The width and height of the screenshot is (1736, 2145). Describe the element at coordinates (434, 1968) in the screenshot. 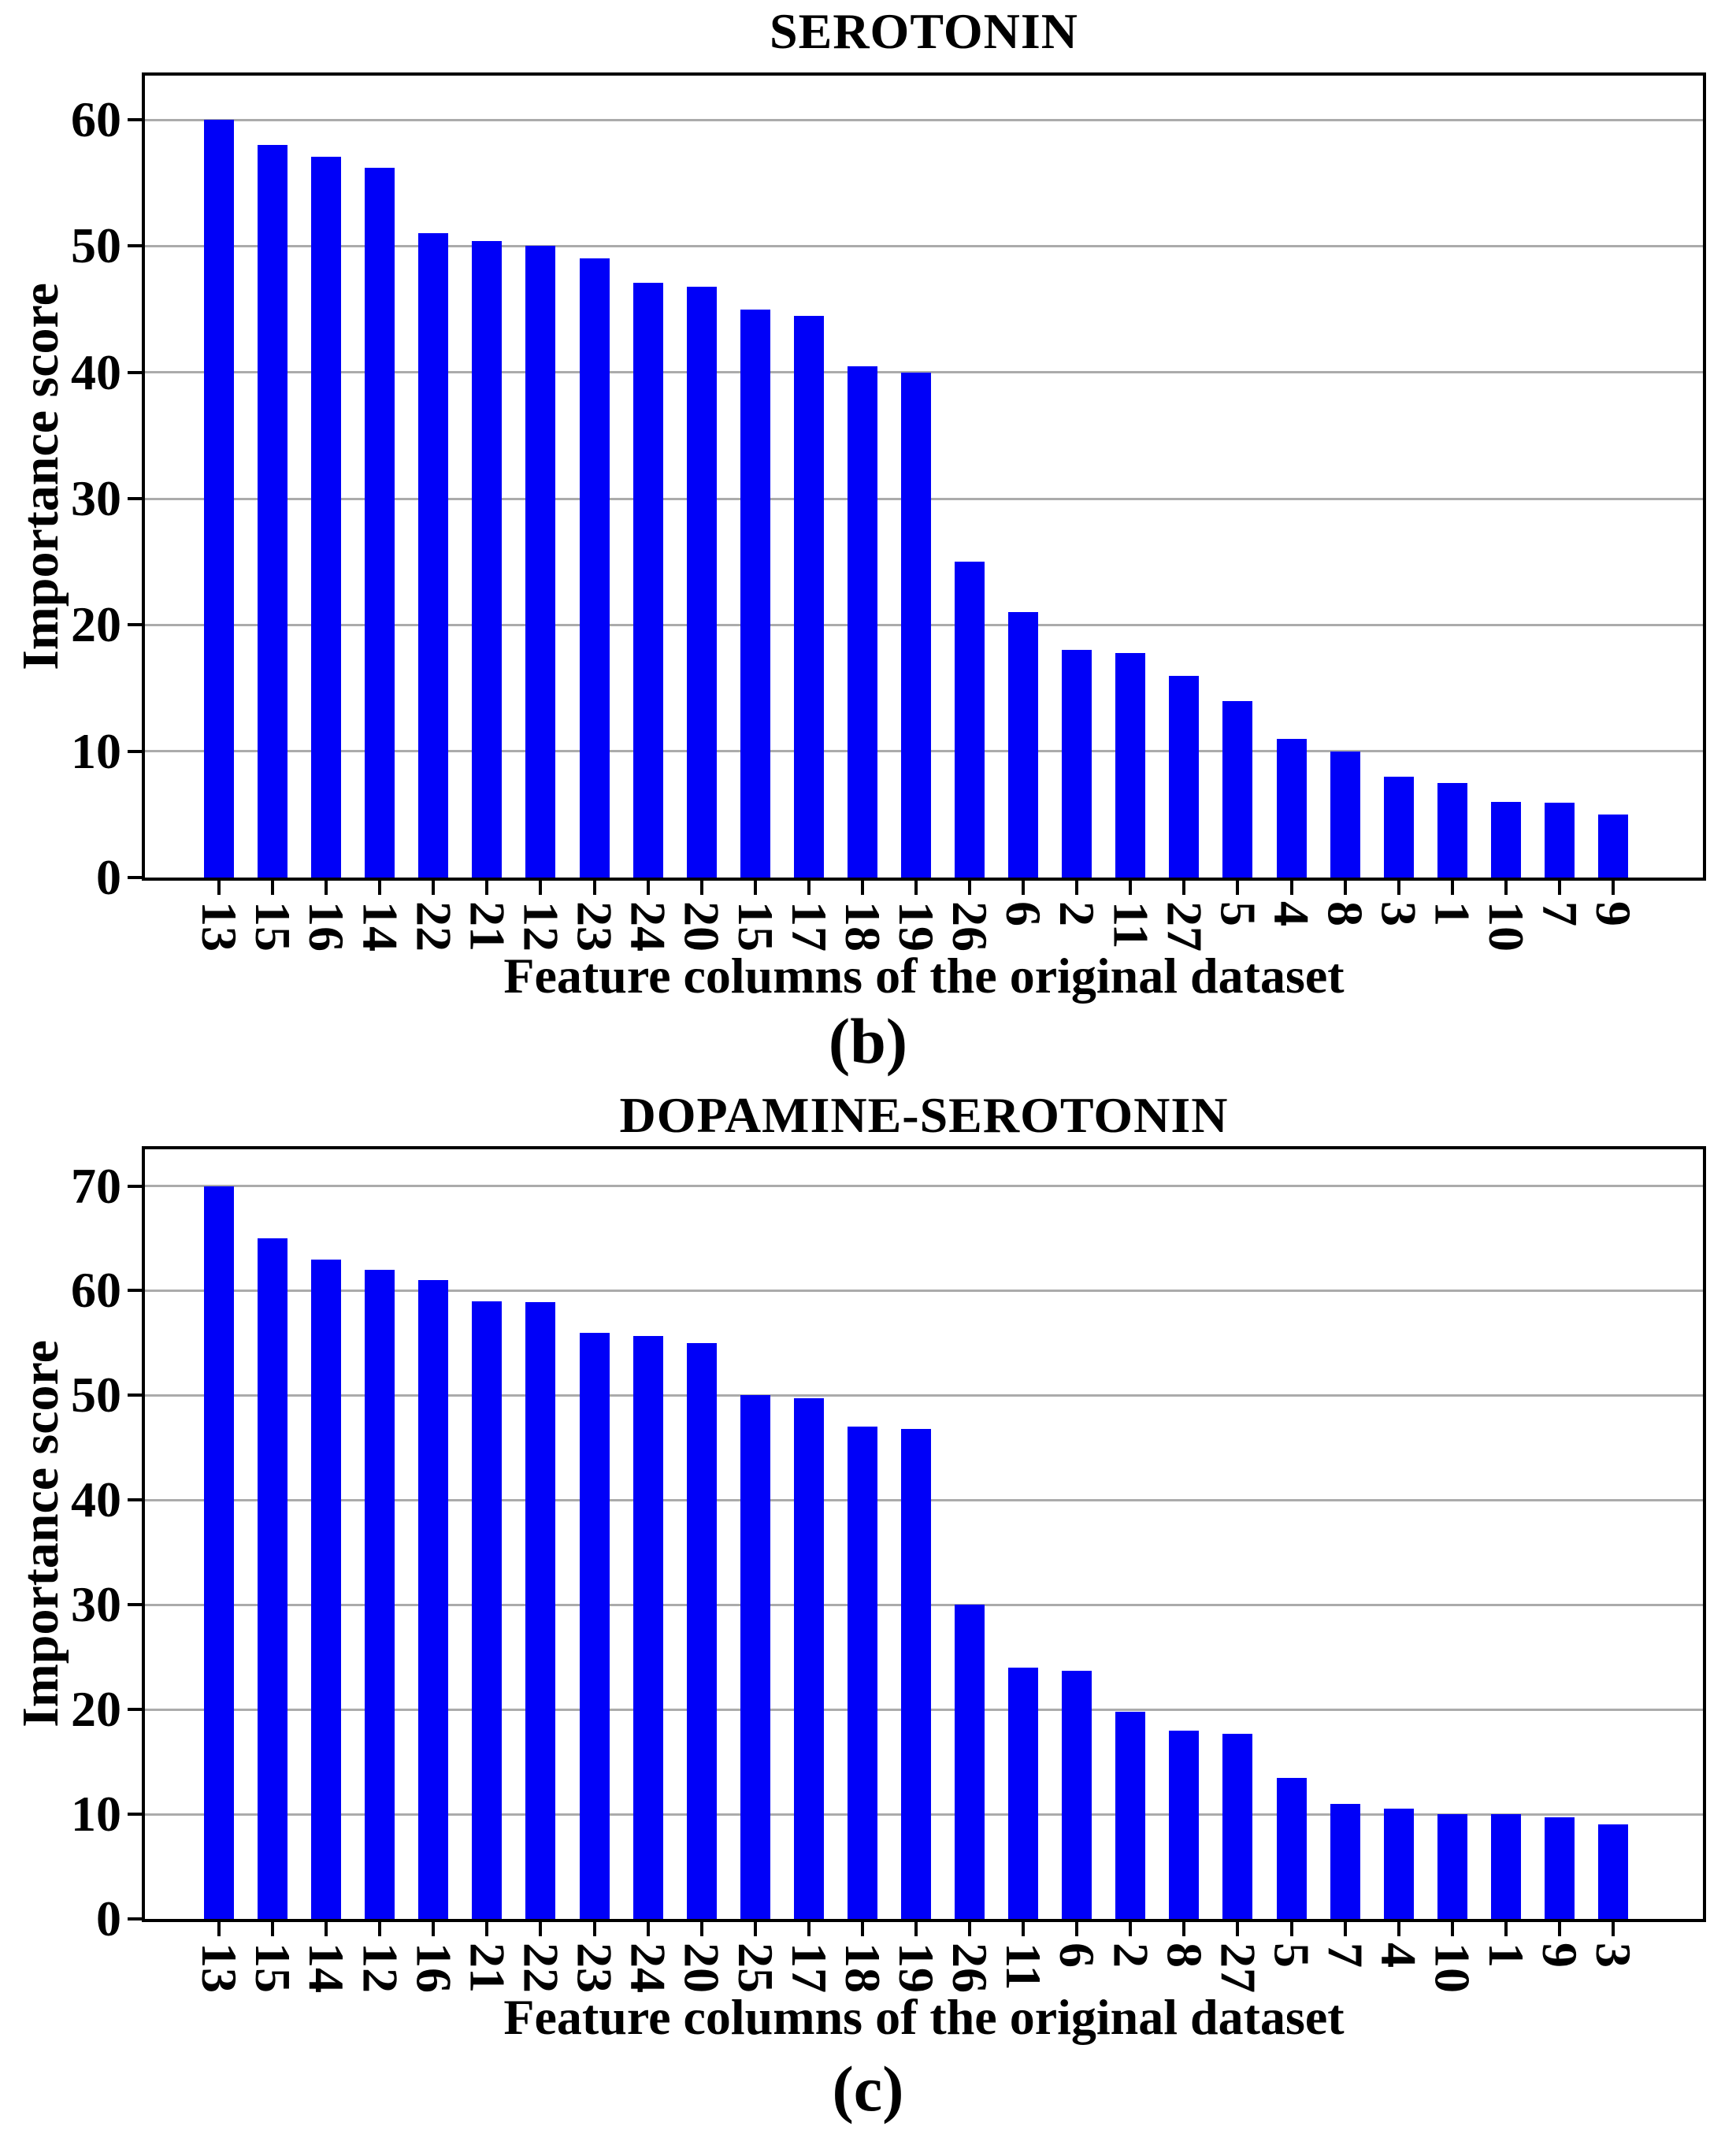

I see `x-tick-label: 16` at that location.